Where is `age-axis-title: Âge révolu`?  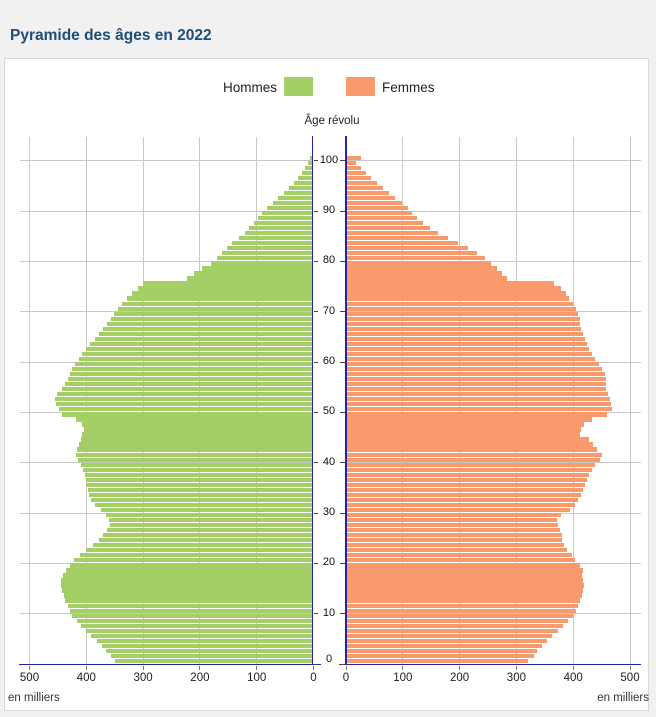
age-axis-title: Âge révolu is located at coordinates (332, 121).